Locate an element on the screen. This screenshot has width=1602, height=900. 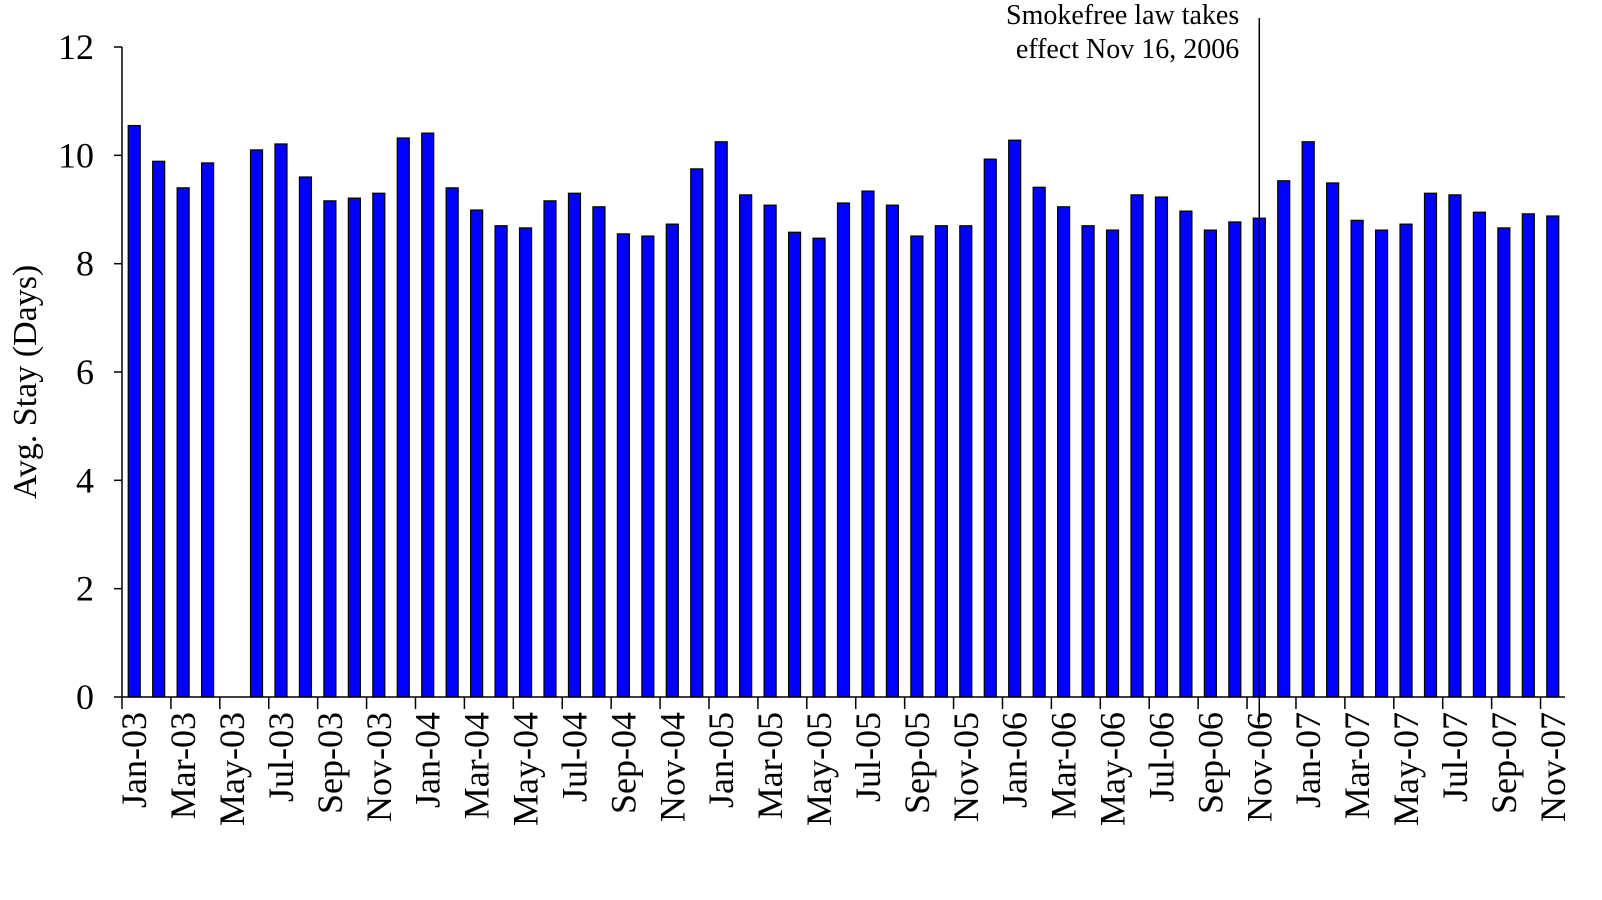
y-tick-label: 10 is located at coordinates (76, 155).